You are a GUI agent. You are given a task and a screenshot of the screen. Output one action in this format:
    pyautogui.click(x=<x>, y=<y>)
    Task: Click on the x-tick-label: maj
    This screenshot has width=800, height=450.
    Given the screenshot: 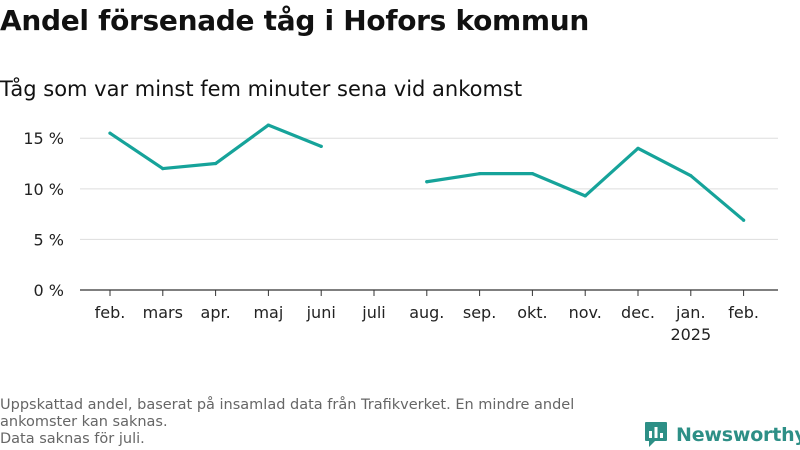 What is the action you would take?
    pyautogui.click(x=268, y=312)
    